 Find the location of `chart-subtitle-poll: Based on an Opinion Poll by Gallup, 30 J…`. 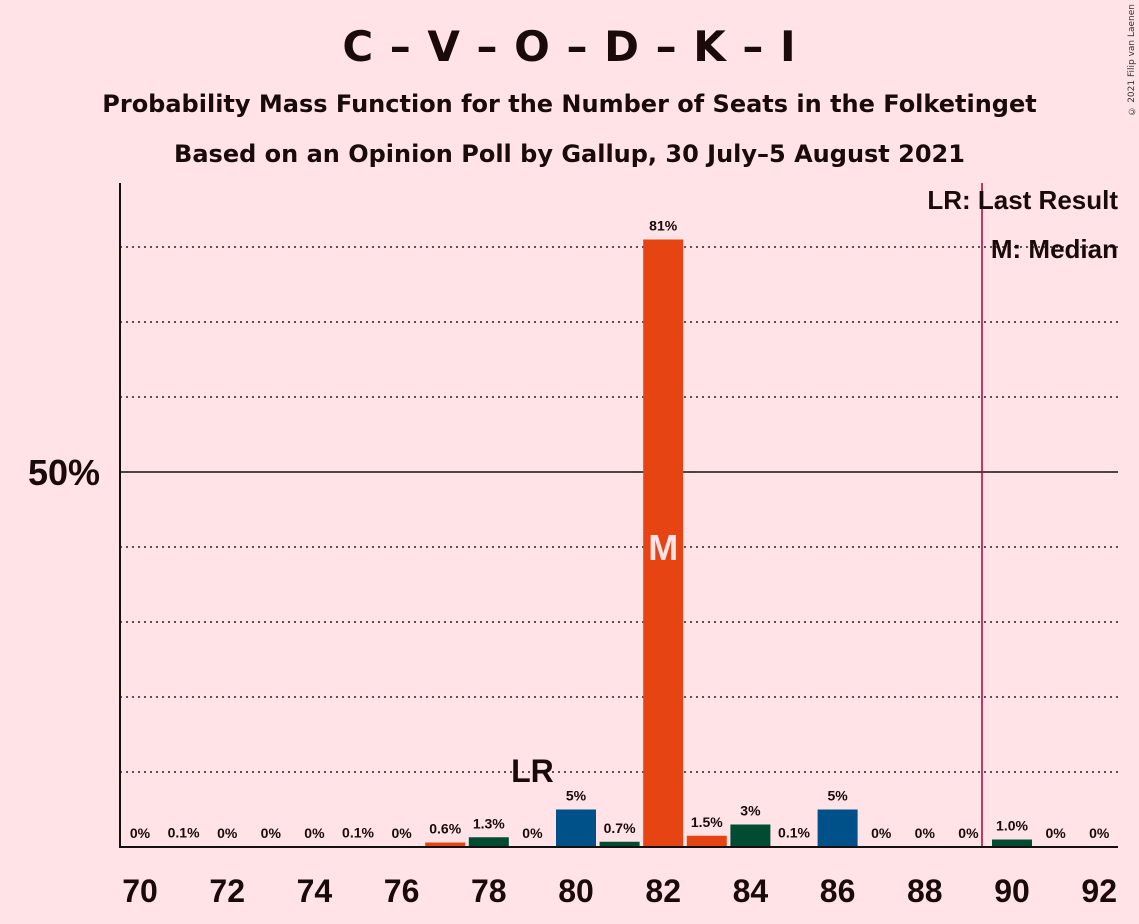

chart-subtitle-poll: Based on an Opinion Poll by Gallup, 30 J… is located at coordinates (569, 154).